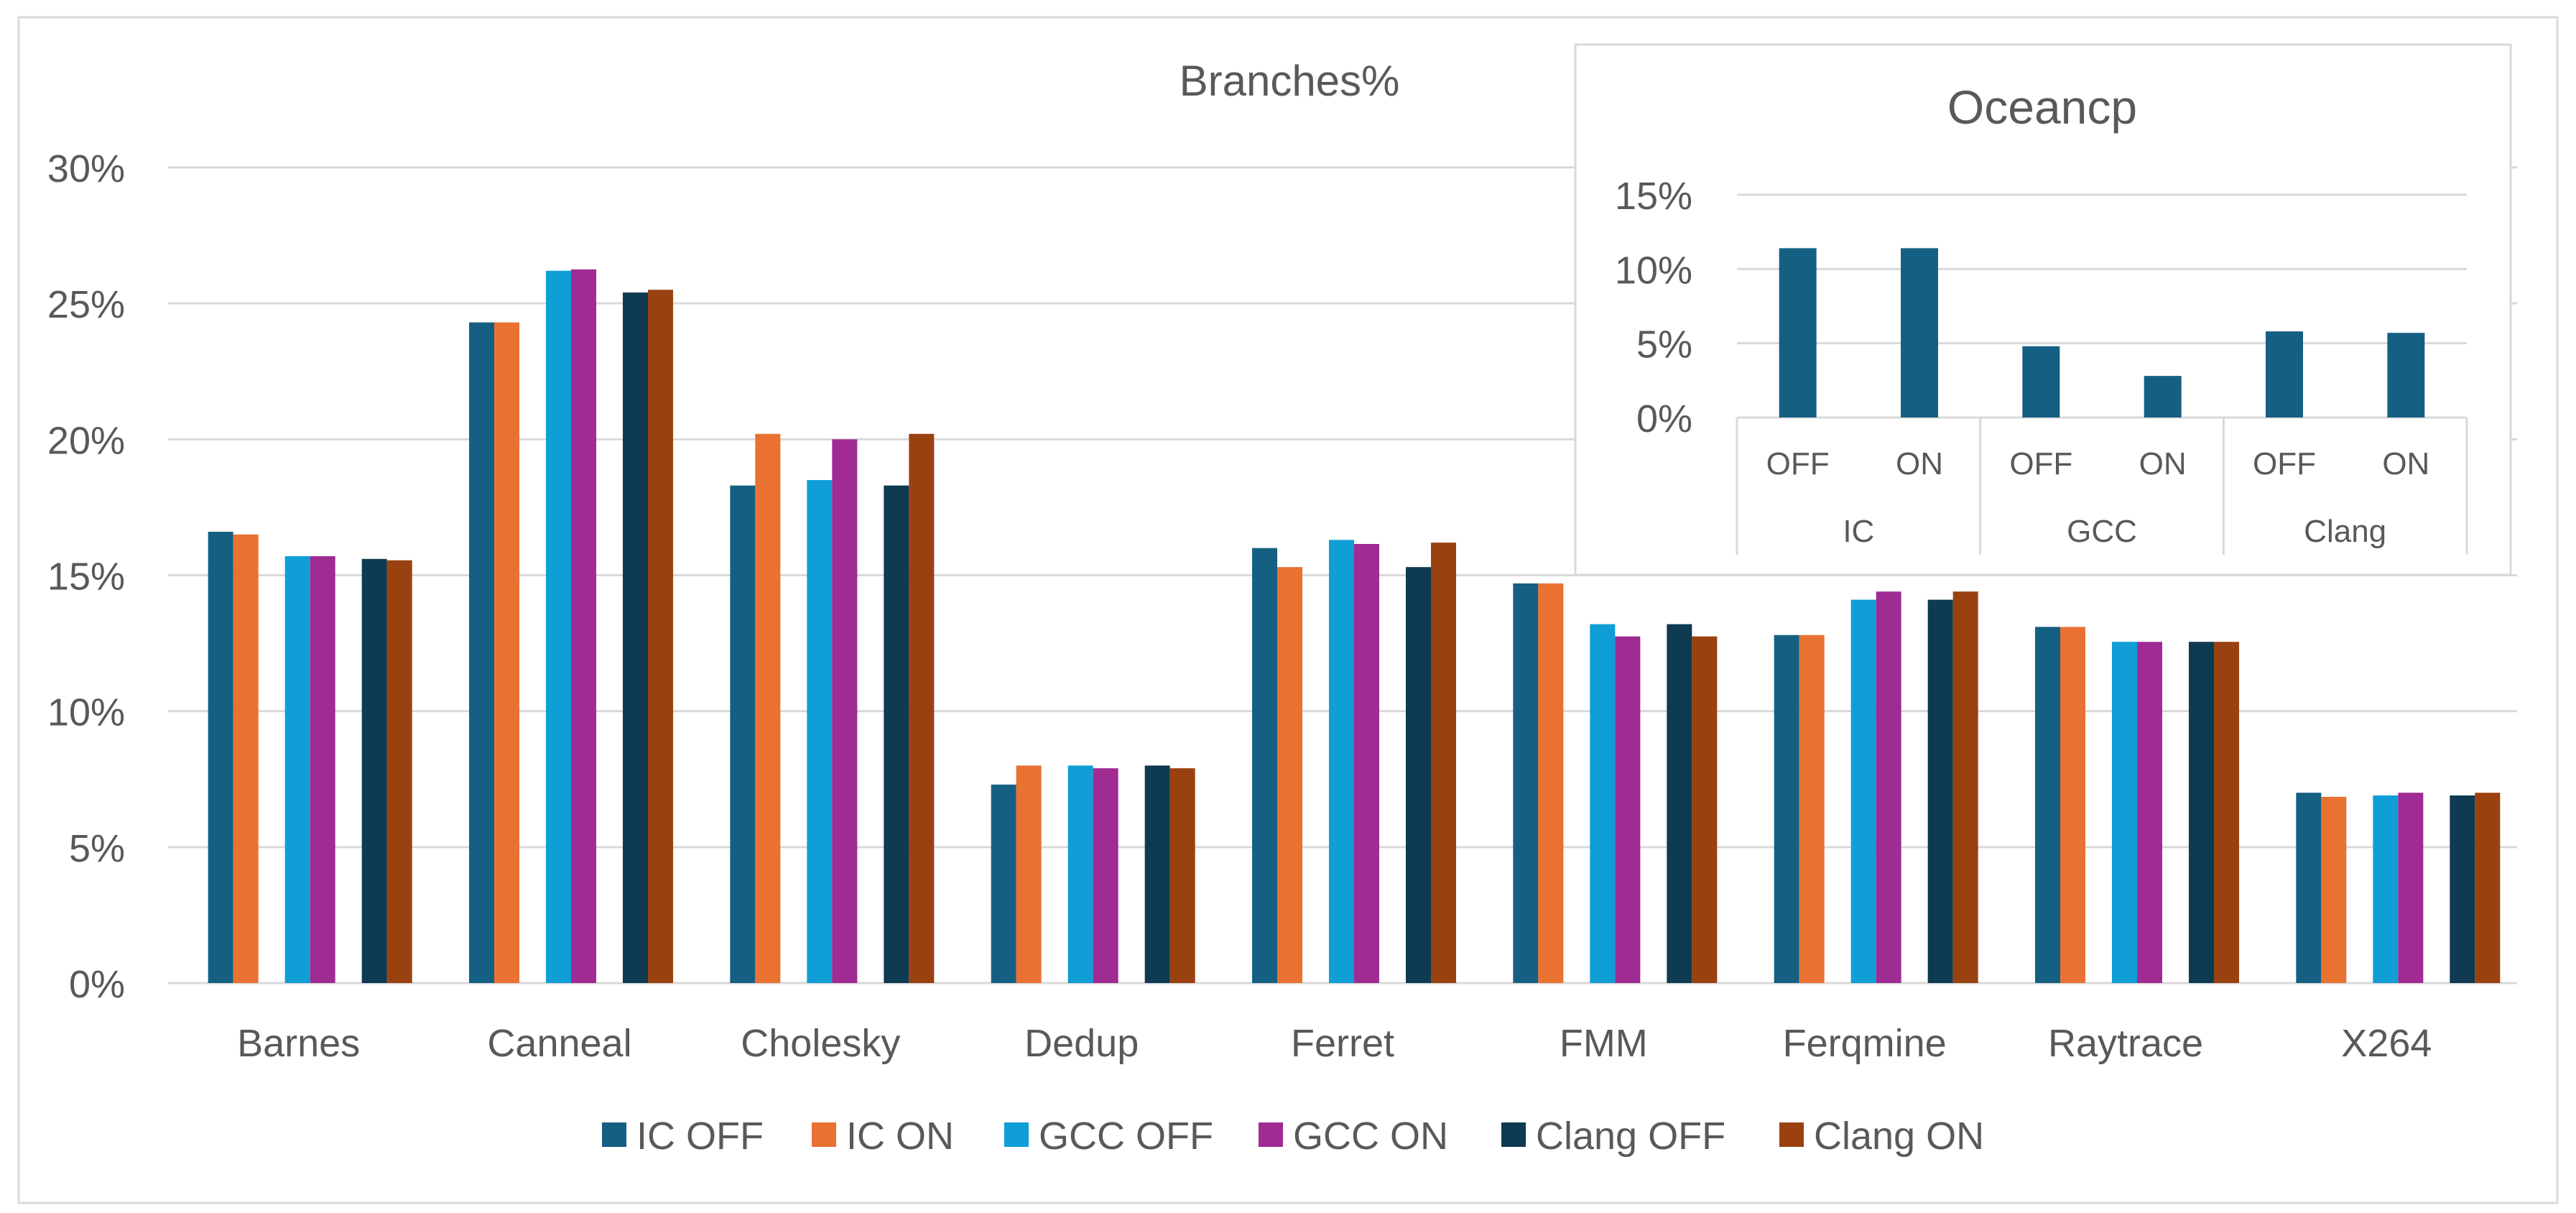 Image resolution: width=2576 pixels, height=1213 pixels. What do you see at coordinates (2411, 888) in the screenshot?
I see `bar-x264-gcc-on` at bounding box center [2411, 888].